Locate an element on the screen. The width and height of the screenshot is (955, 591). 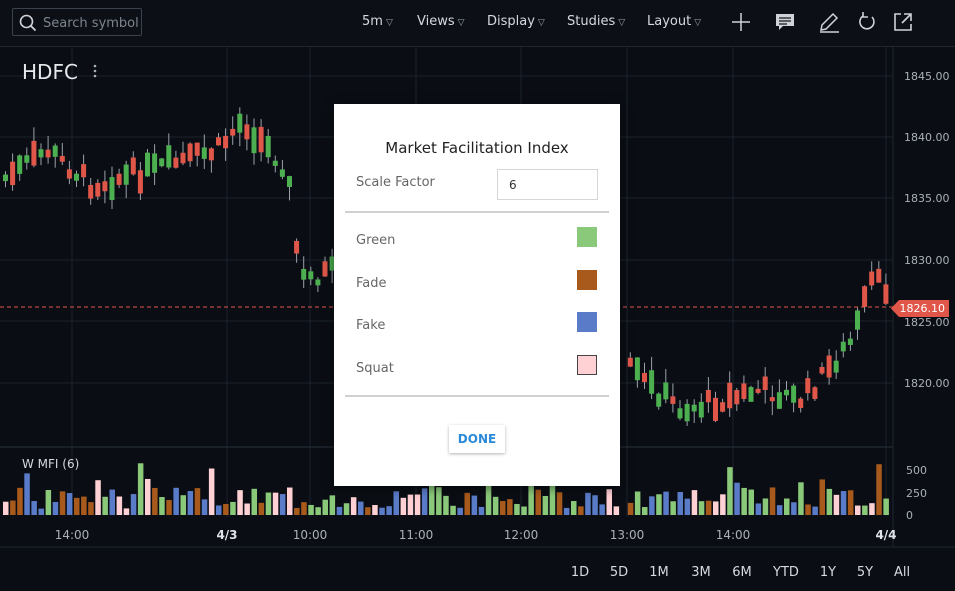
popout-button is located at coordinates (903, 22).